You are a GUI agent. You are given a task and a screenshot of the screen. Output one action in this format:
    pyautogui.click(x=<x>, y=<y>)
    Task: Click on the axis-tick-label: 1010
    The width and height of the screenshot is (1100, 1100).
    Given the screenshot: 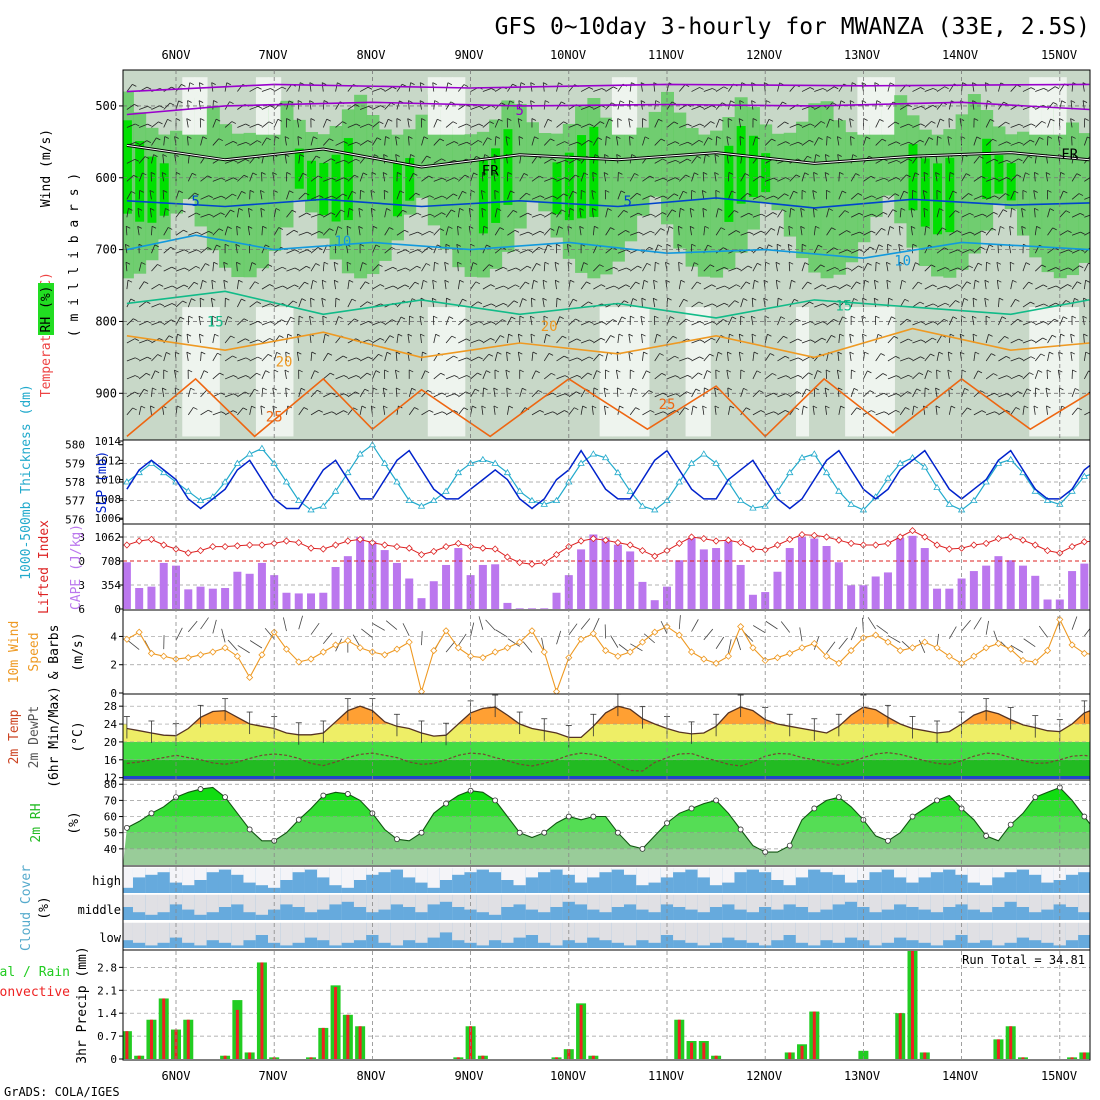 What is the action you would take?
    pyautogui.click(x=108, y=480)
    